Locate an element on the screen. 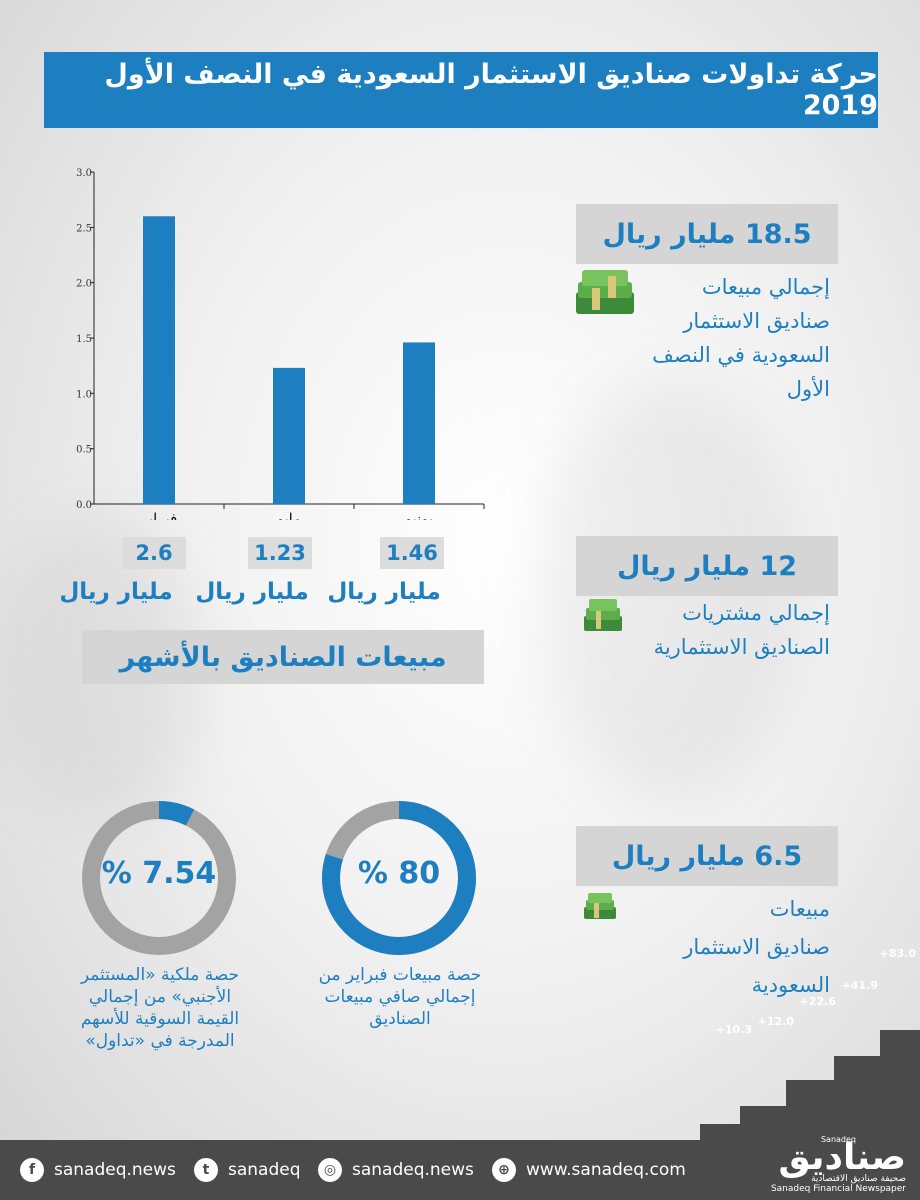 The width and height of the screenshot is (920, 1200). logo-subtitle-ar: صحيفة صناديق الاقتصادية is located at coordinates (858, 1179).